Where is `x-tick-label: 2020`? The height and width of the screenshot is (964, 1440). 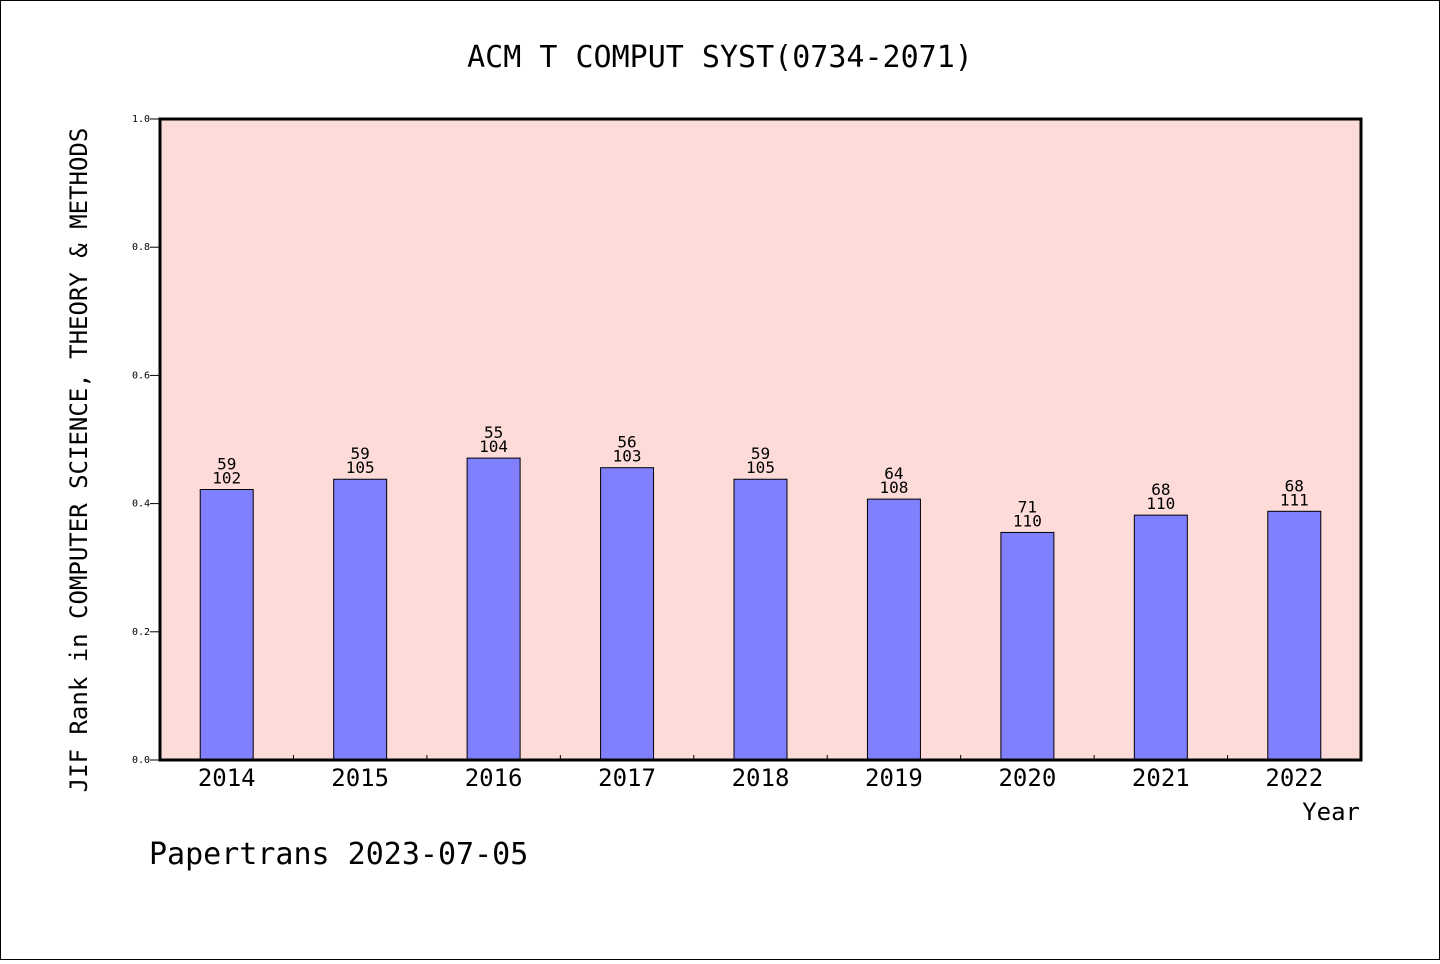 x-tick-label: 2020 is located at coordinates (1027, 778).